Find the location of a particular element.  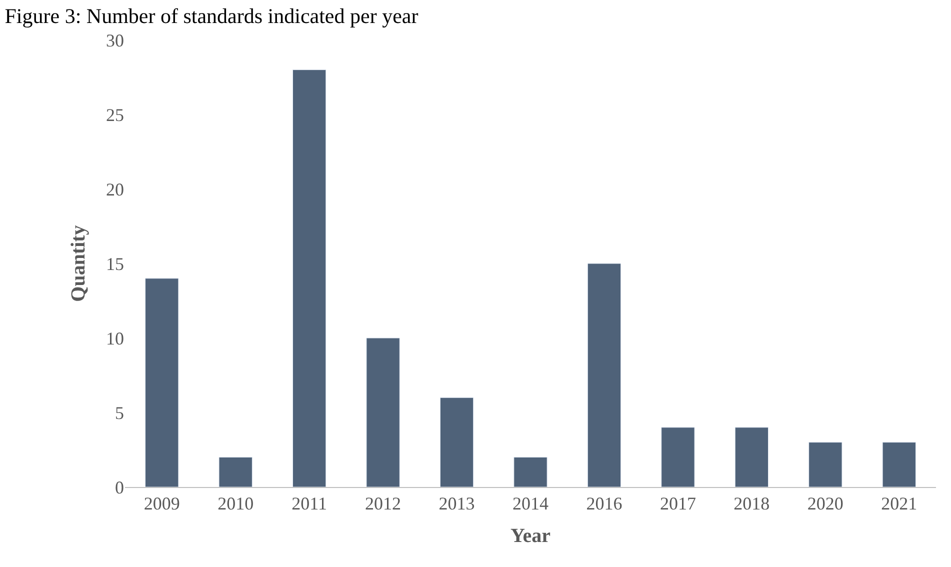

chart-title: Figure 3: Number of standards indicated per year is located at coordinates (211, 16).